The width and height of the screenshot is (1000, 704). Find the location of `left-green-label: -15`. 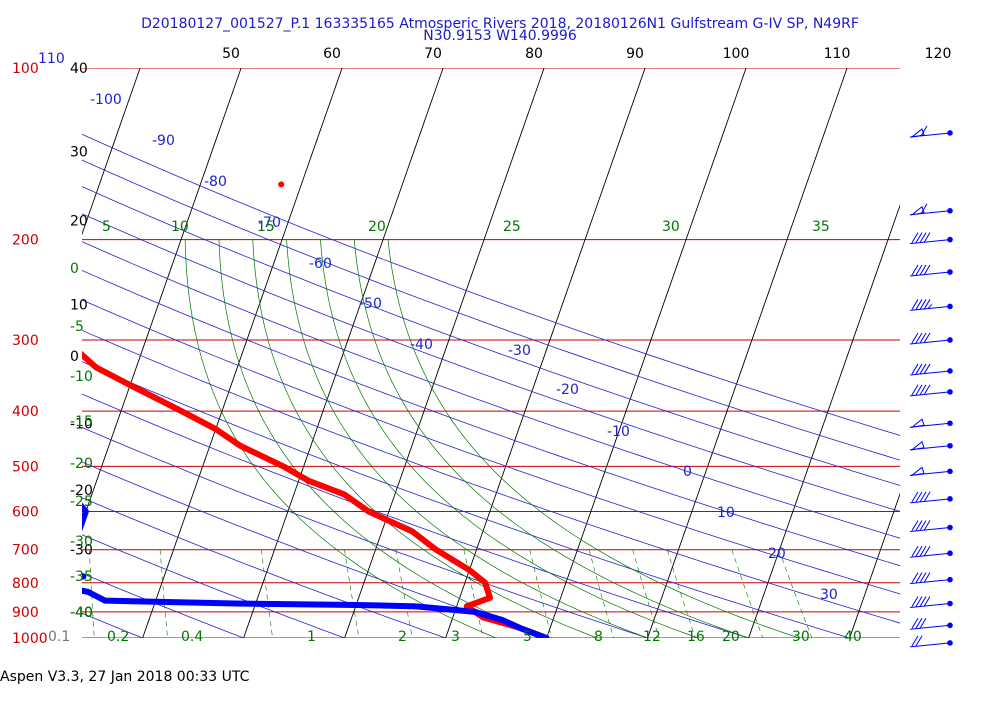

left-green-label: -15 is located at coordinates (81, 422).